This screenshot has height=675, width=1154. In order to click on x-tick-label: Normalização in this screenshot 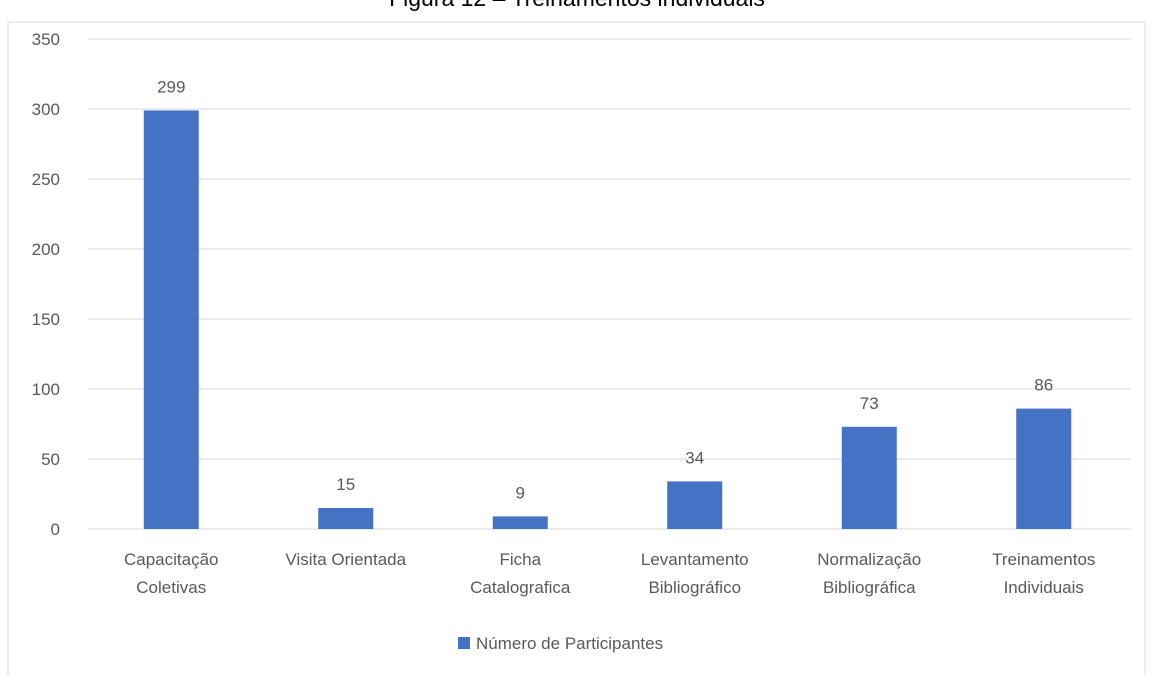, I will do `click(869, 559)`.